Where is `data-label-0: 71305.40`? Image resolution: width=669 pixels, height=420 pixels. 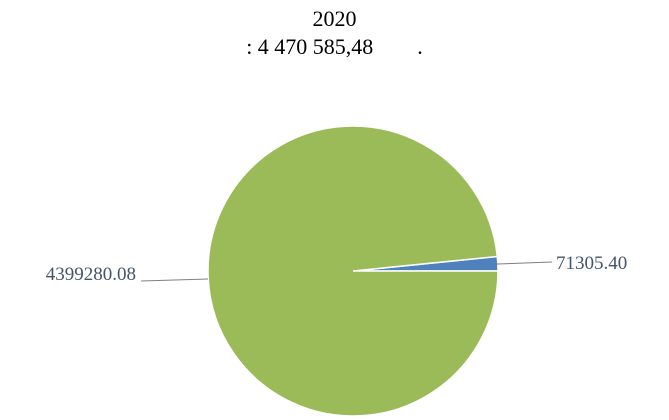 data-label-0: 71305.40 is located at coordinates (591, 263).